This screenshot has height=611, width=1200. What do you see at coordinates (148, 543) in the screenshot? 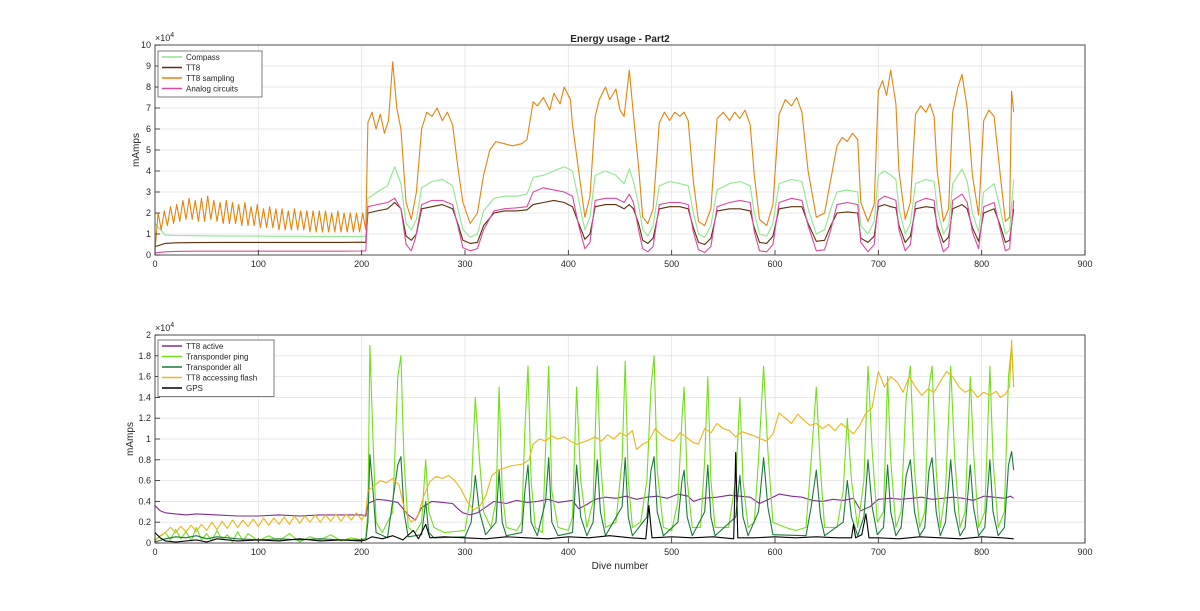
I see `bottom-y-tick-label: 0` at bounding box center [148, 543].